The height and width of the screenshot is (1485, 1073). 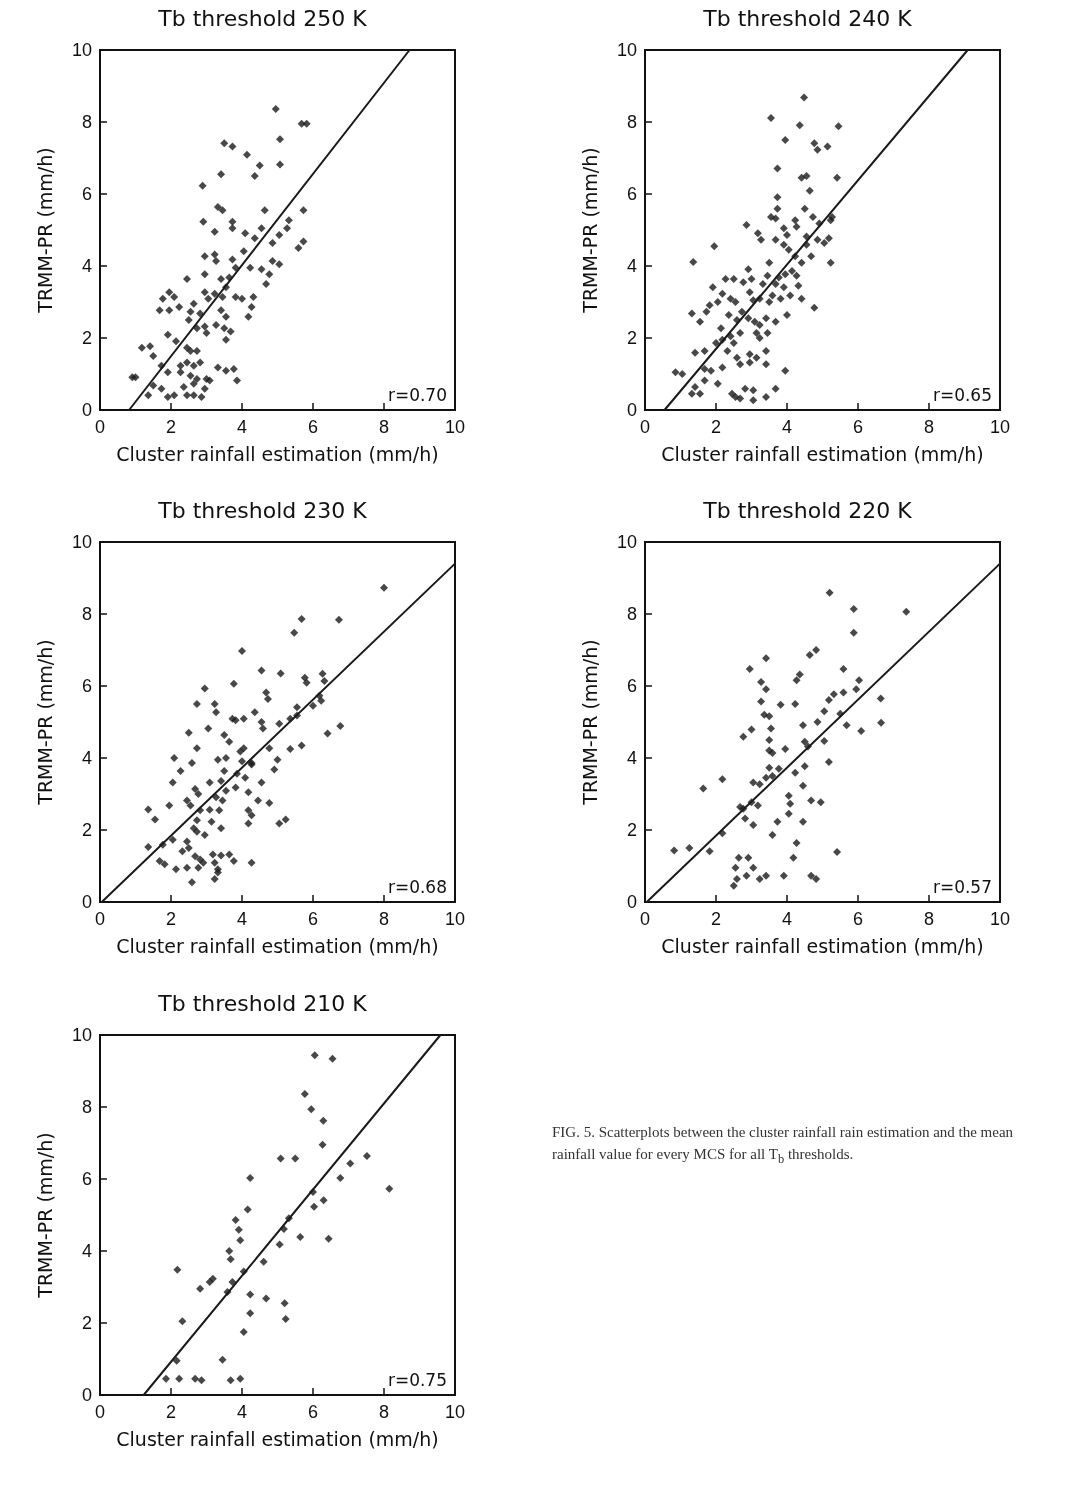 What do you see at coordinates (262, 18) in the screenshot?
I see `chart-title: Tb threshold 250 K` at bounding box center [262, 18].